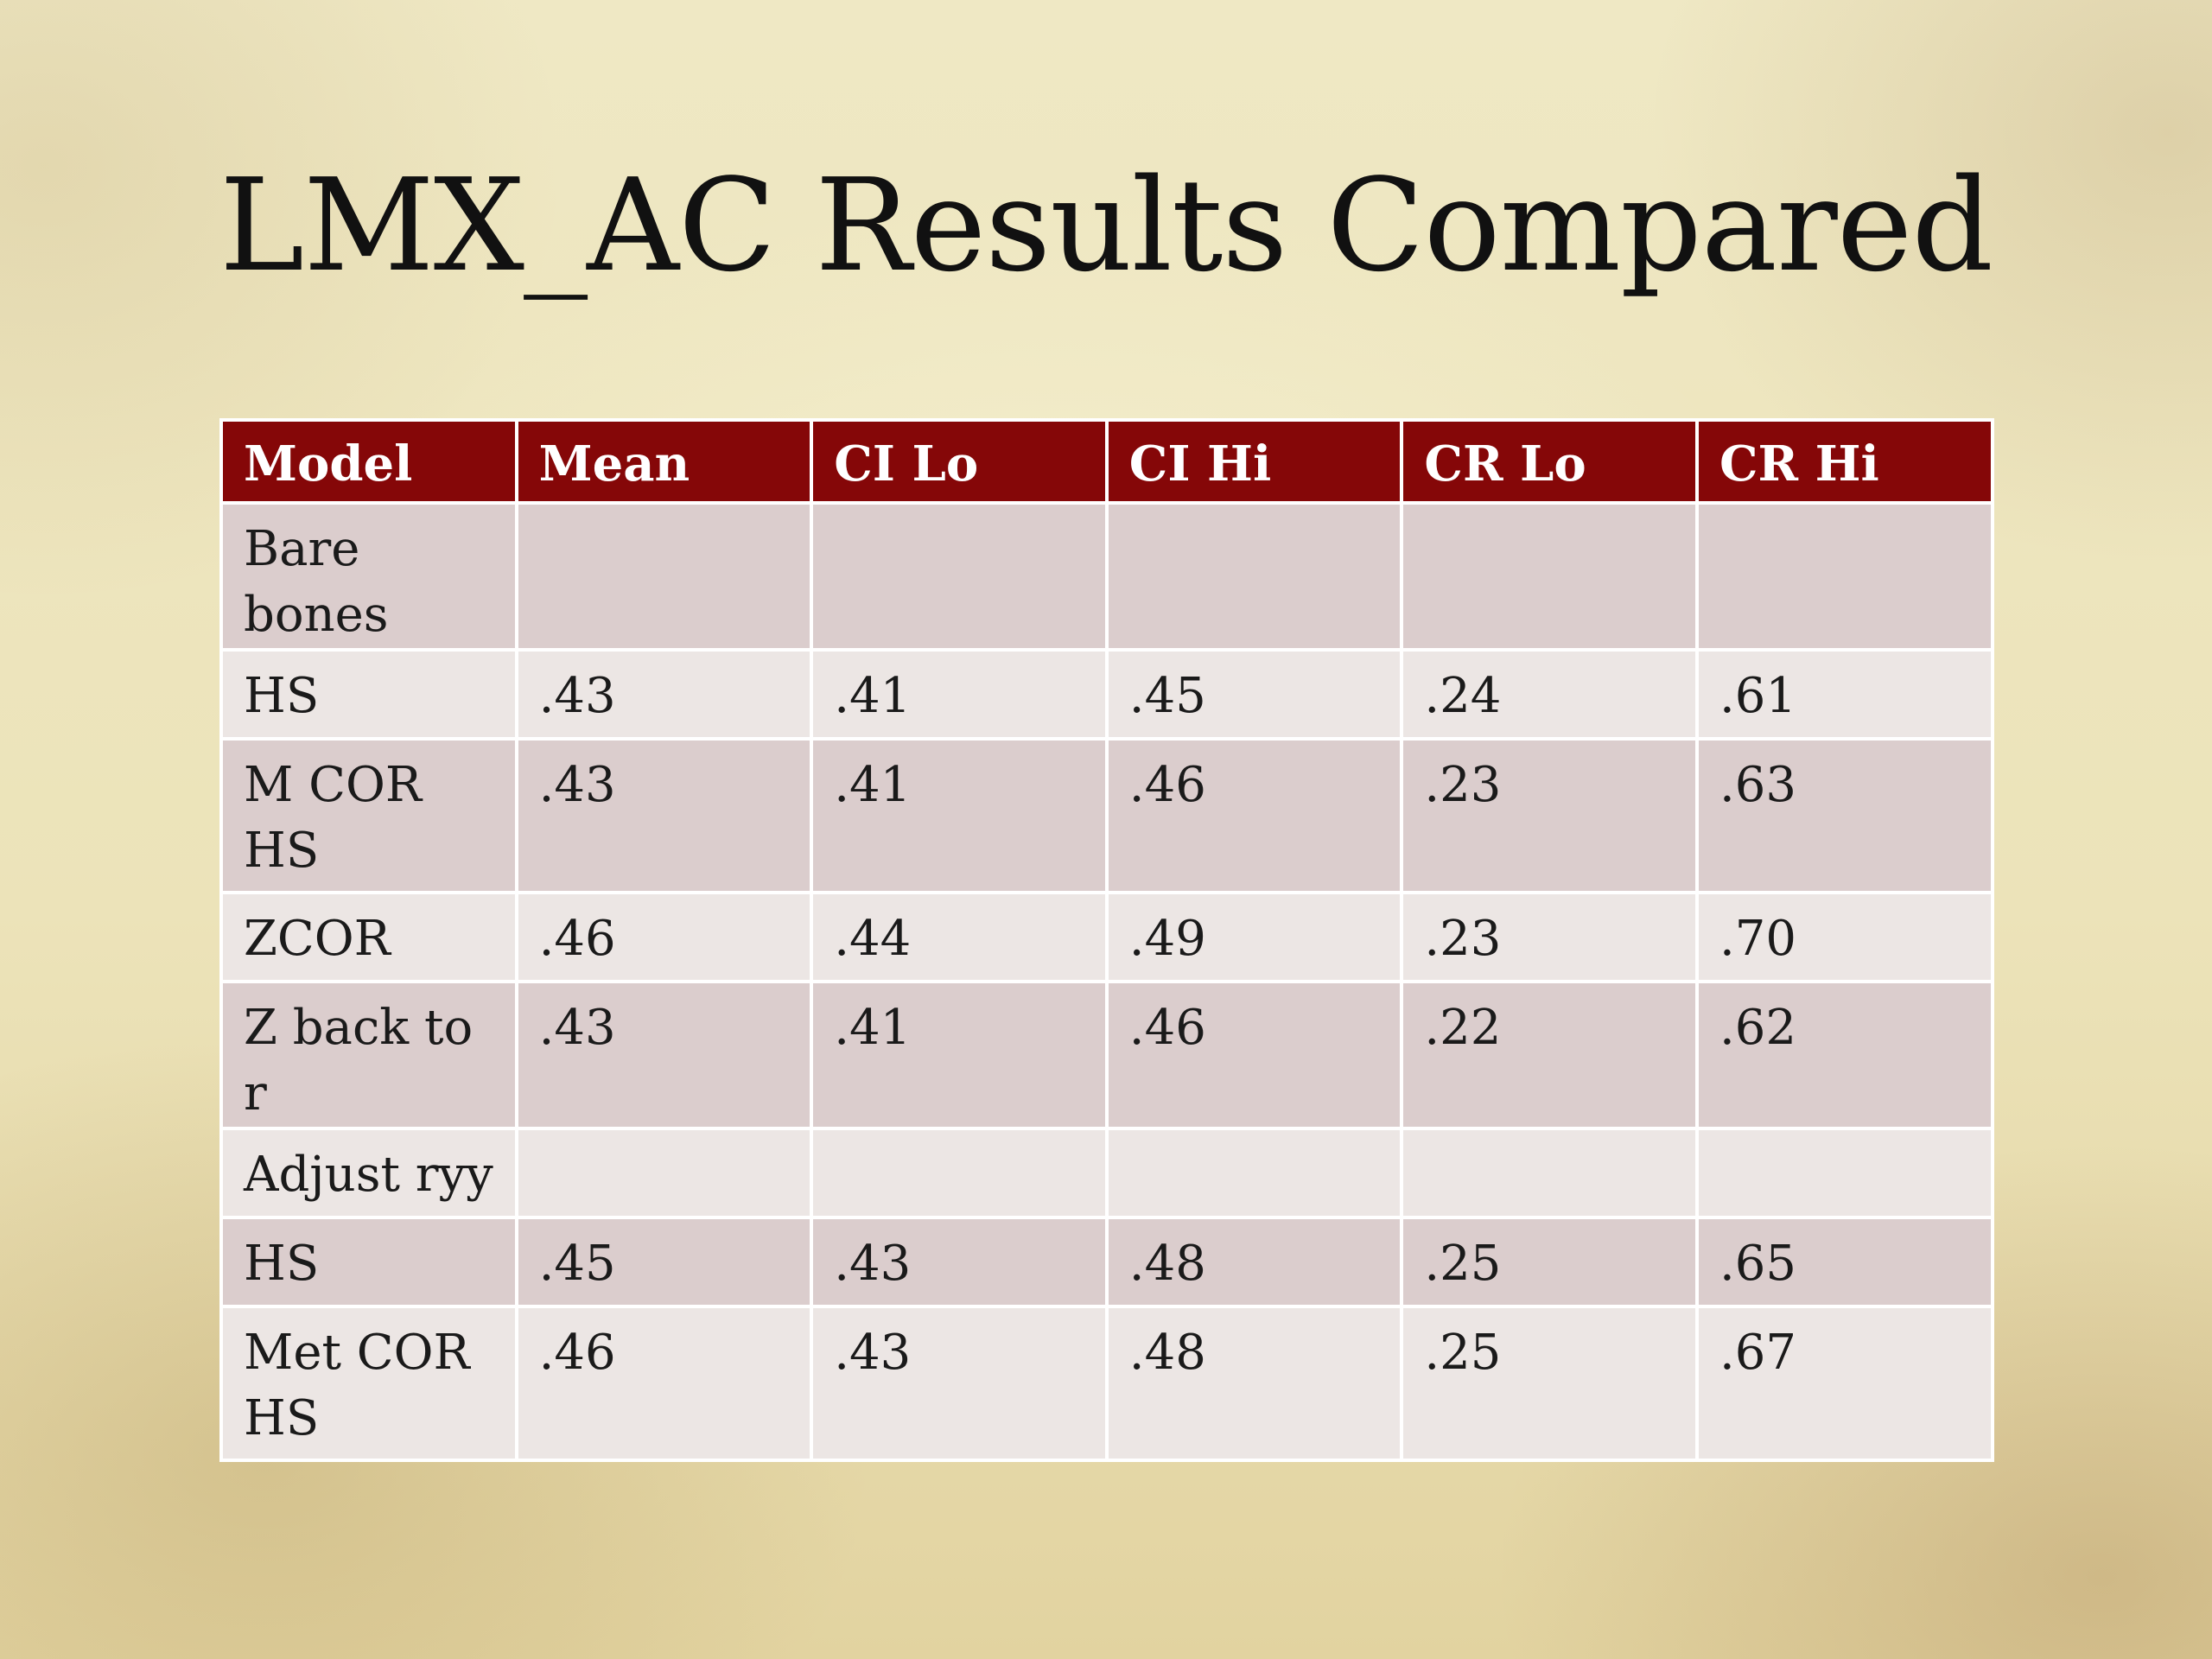  I want to click on table-row: HS .43 .41 .45 .24 .61, so click(1106, 694).